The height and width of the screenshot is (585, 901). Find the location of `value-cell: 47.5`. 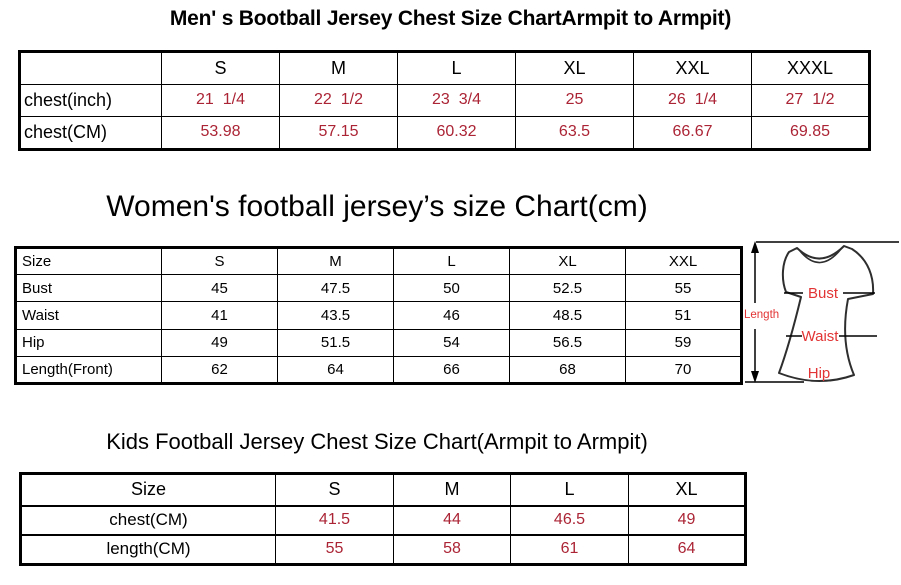

value-cell: 47.5 is located at coordinates (335, 288).